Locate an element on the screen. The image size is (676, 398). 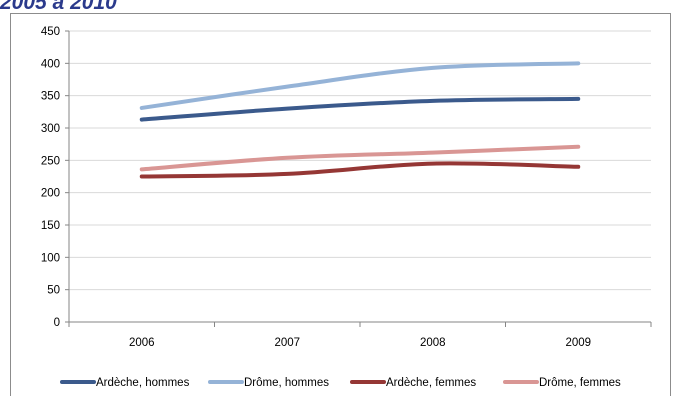
y-tick-label: 350 is located at coordinates (50, 97).